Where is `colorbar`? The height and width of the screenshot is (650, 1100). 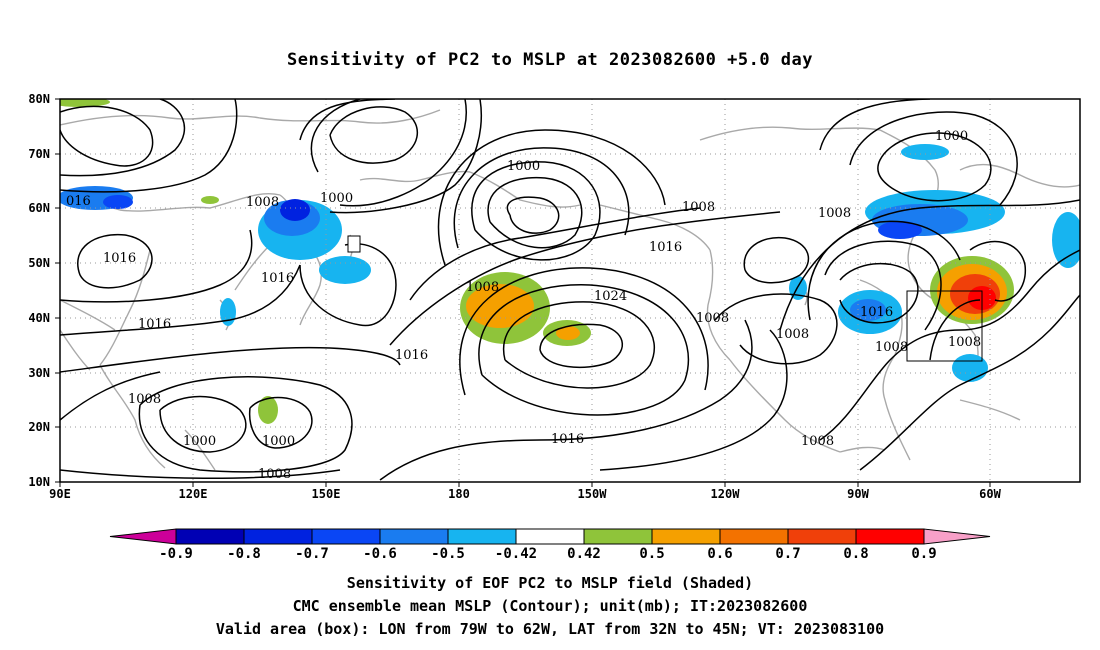
colorbar is located at coordinates (550, 536).